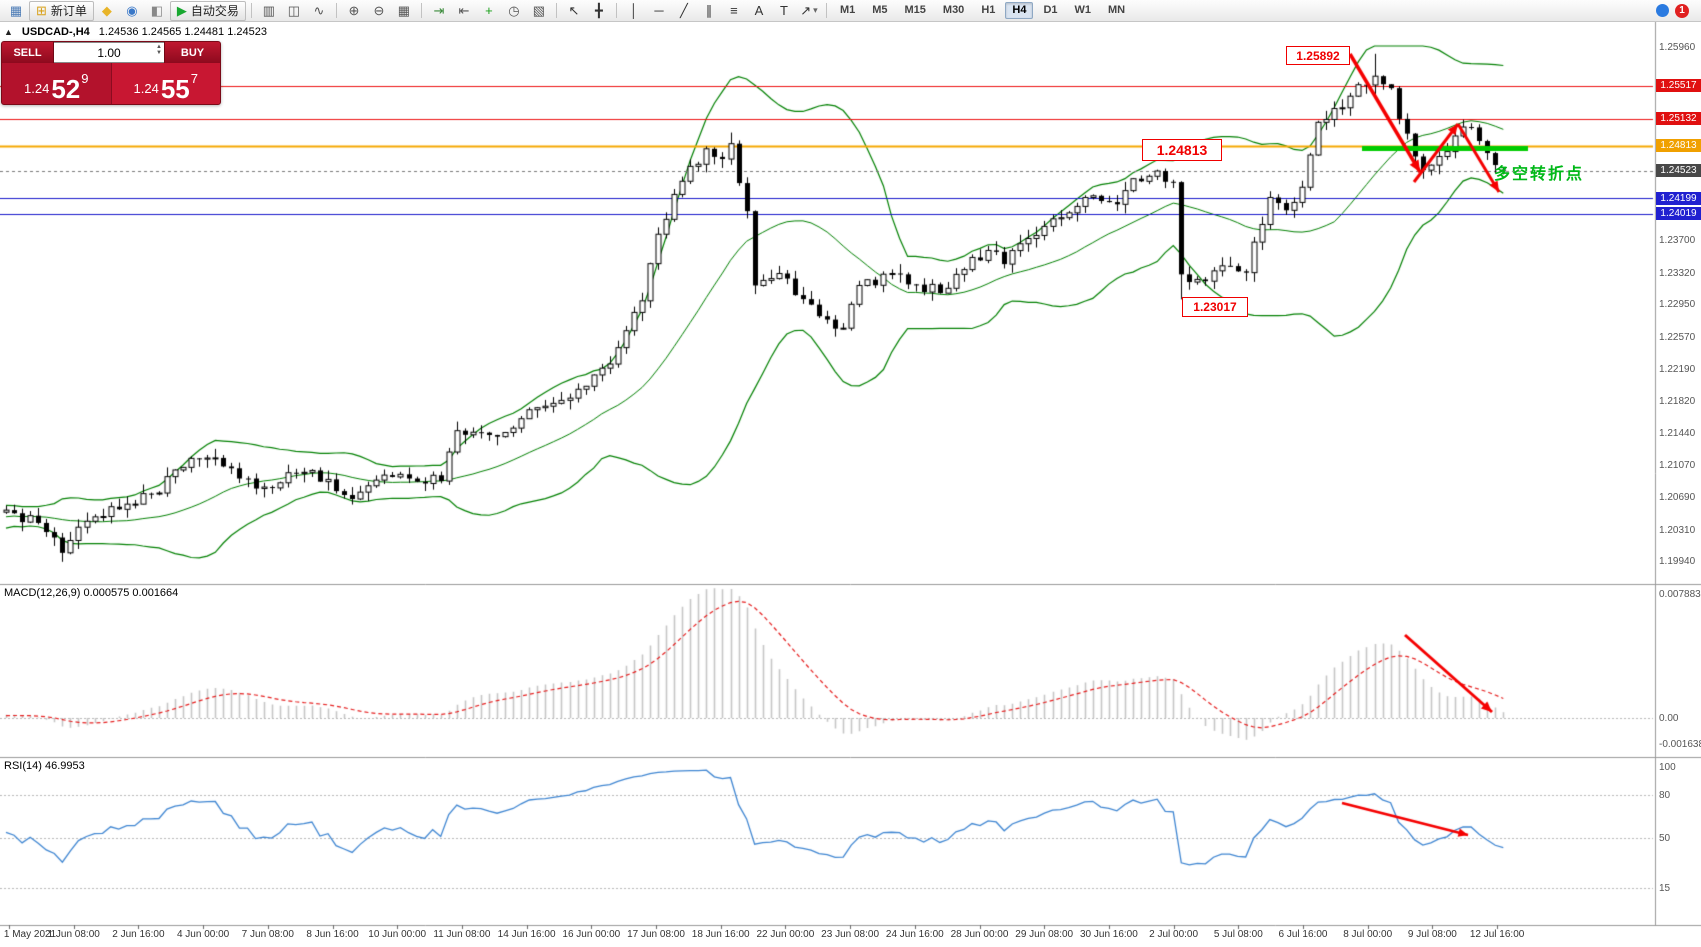 Image resolution: width=1701 pixels, height=947 pixels. I want to click on sell-button: SELL, so click(28, 52).